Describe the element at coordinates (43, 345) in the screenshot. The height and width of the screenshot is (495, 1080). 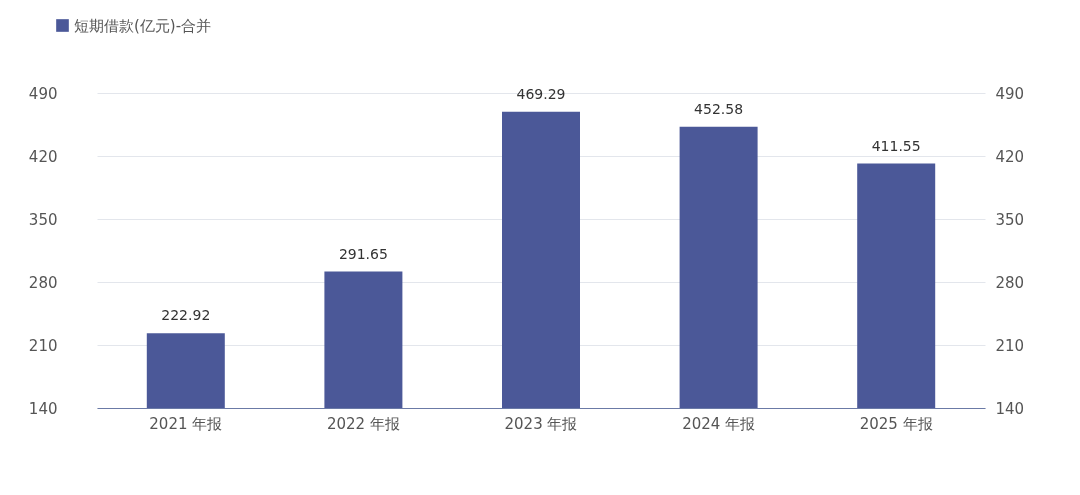
I see `y-tick-label: 210` at that location.